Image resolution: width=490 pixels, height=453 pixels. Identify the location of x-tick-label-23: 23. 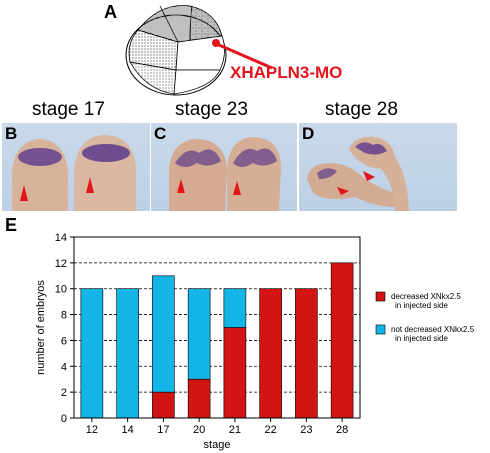
(306, 430).